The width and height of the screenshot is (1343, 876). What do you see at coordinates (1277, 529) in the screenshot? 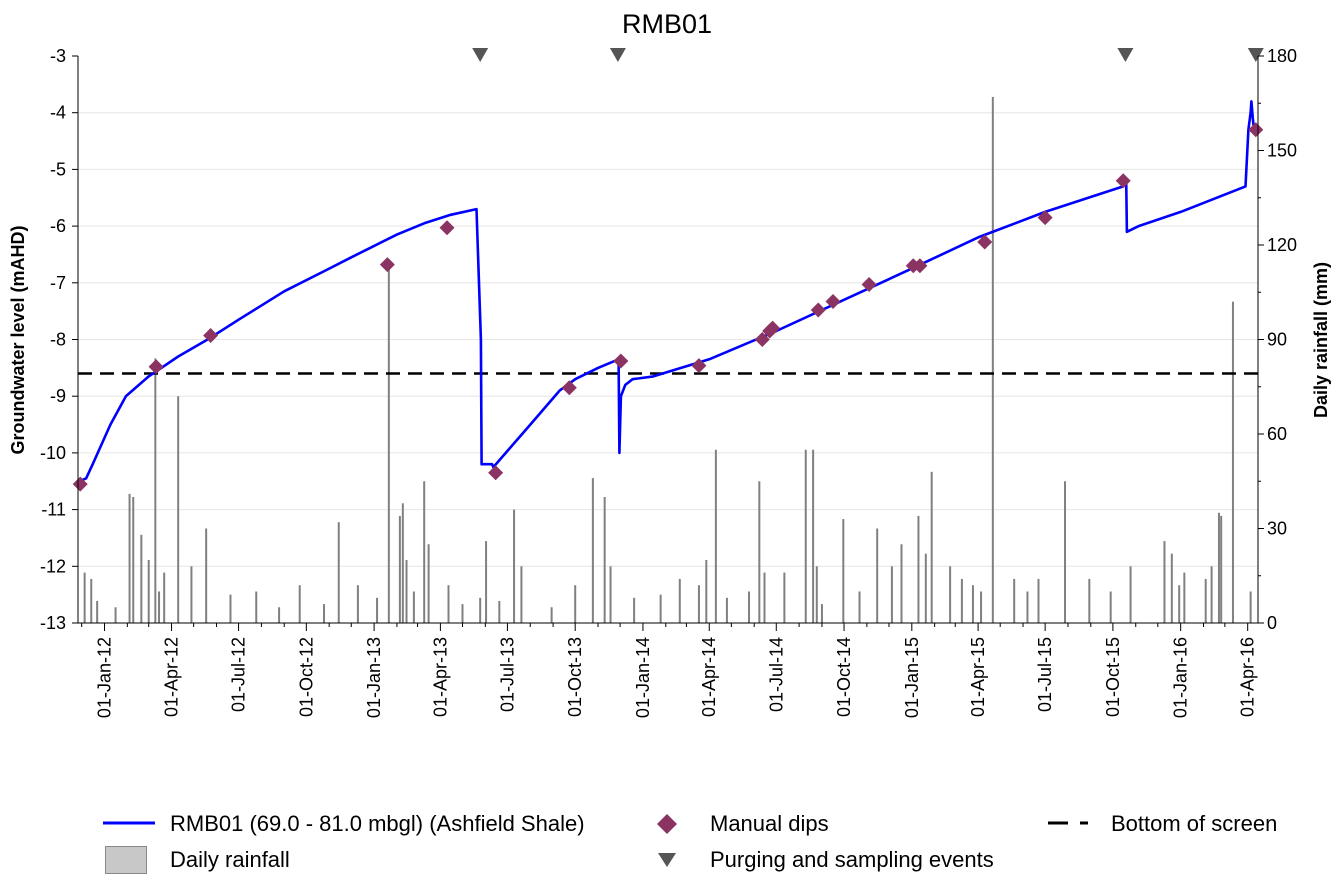
I see `y2-tick-label: 30` at bounding box center [1277, 529].